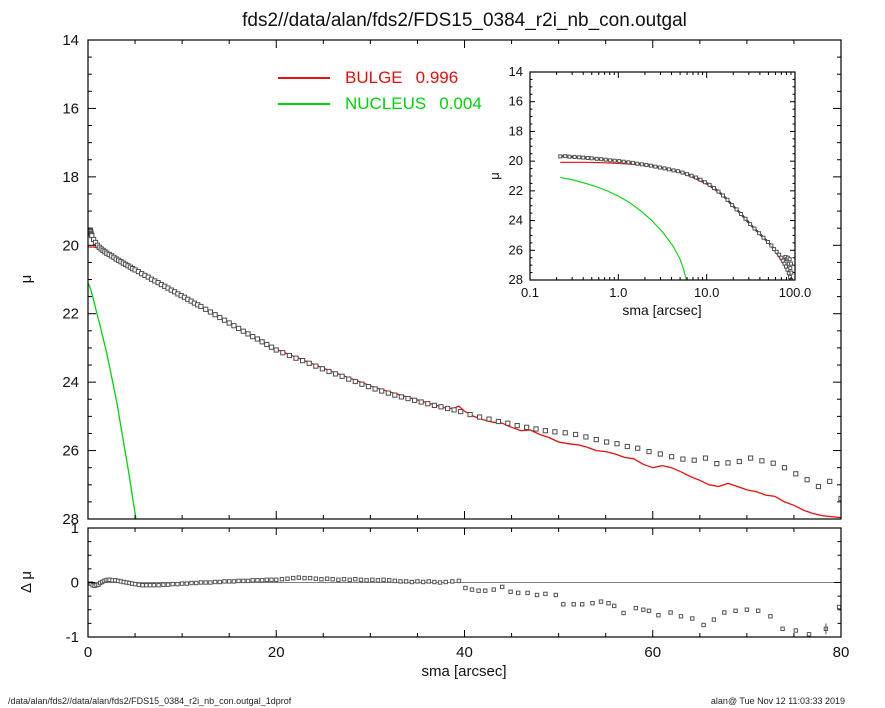 The width and height of the screenshot is (885, 708). I want to click on svg-text: 80, so click(841, 652).